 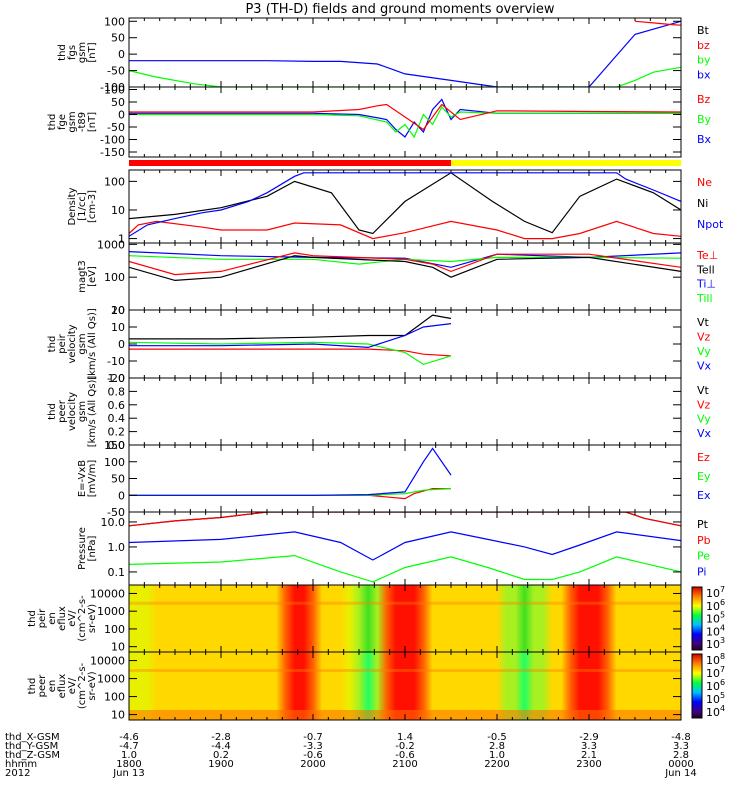 What do you see at coordinates (116, 512) in the screenshot?
I see `y-tick-label: -50` at bounding box center [116, 512].